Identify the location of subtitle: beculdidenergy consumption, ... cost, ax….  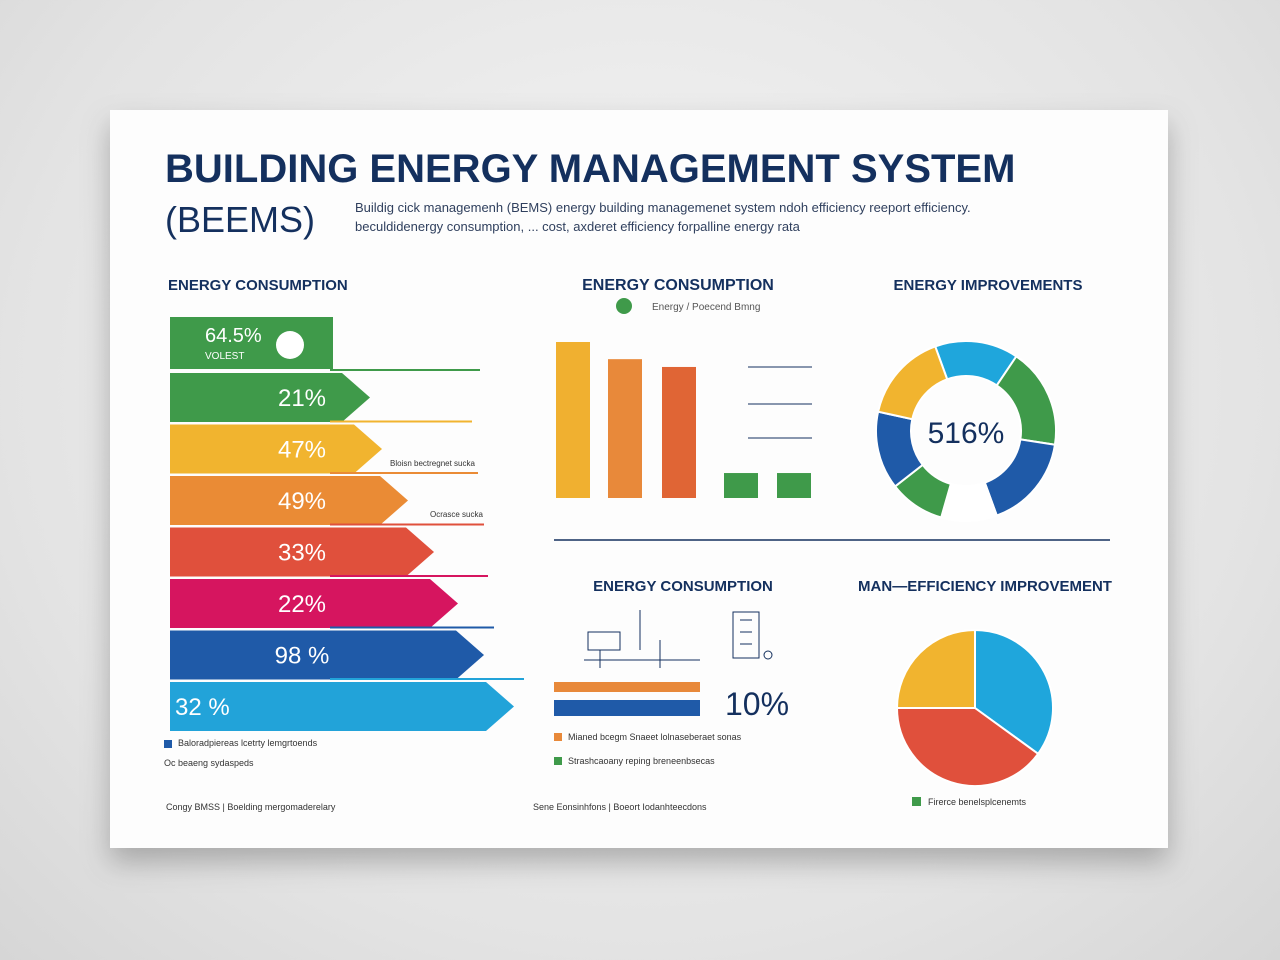
(578, 226).